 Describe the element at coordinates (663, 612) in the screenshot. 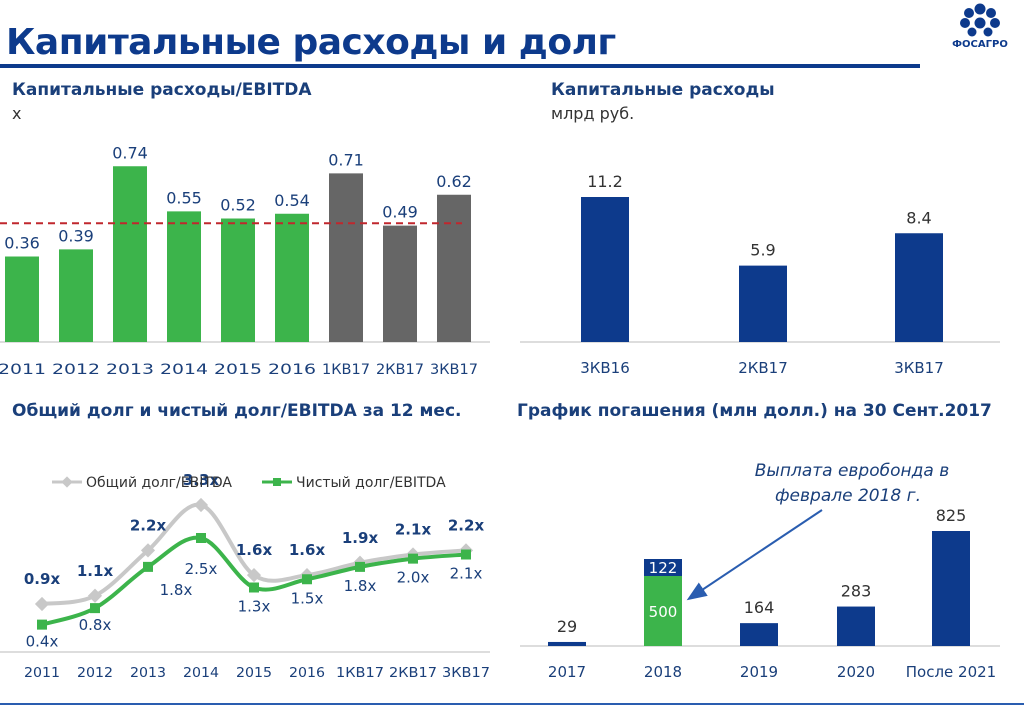

I see `repayment-stack-label: 500` at that location.